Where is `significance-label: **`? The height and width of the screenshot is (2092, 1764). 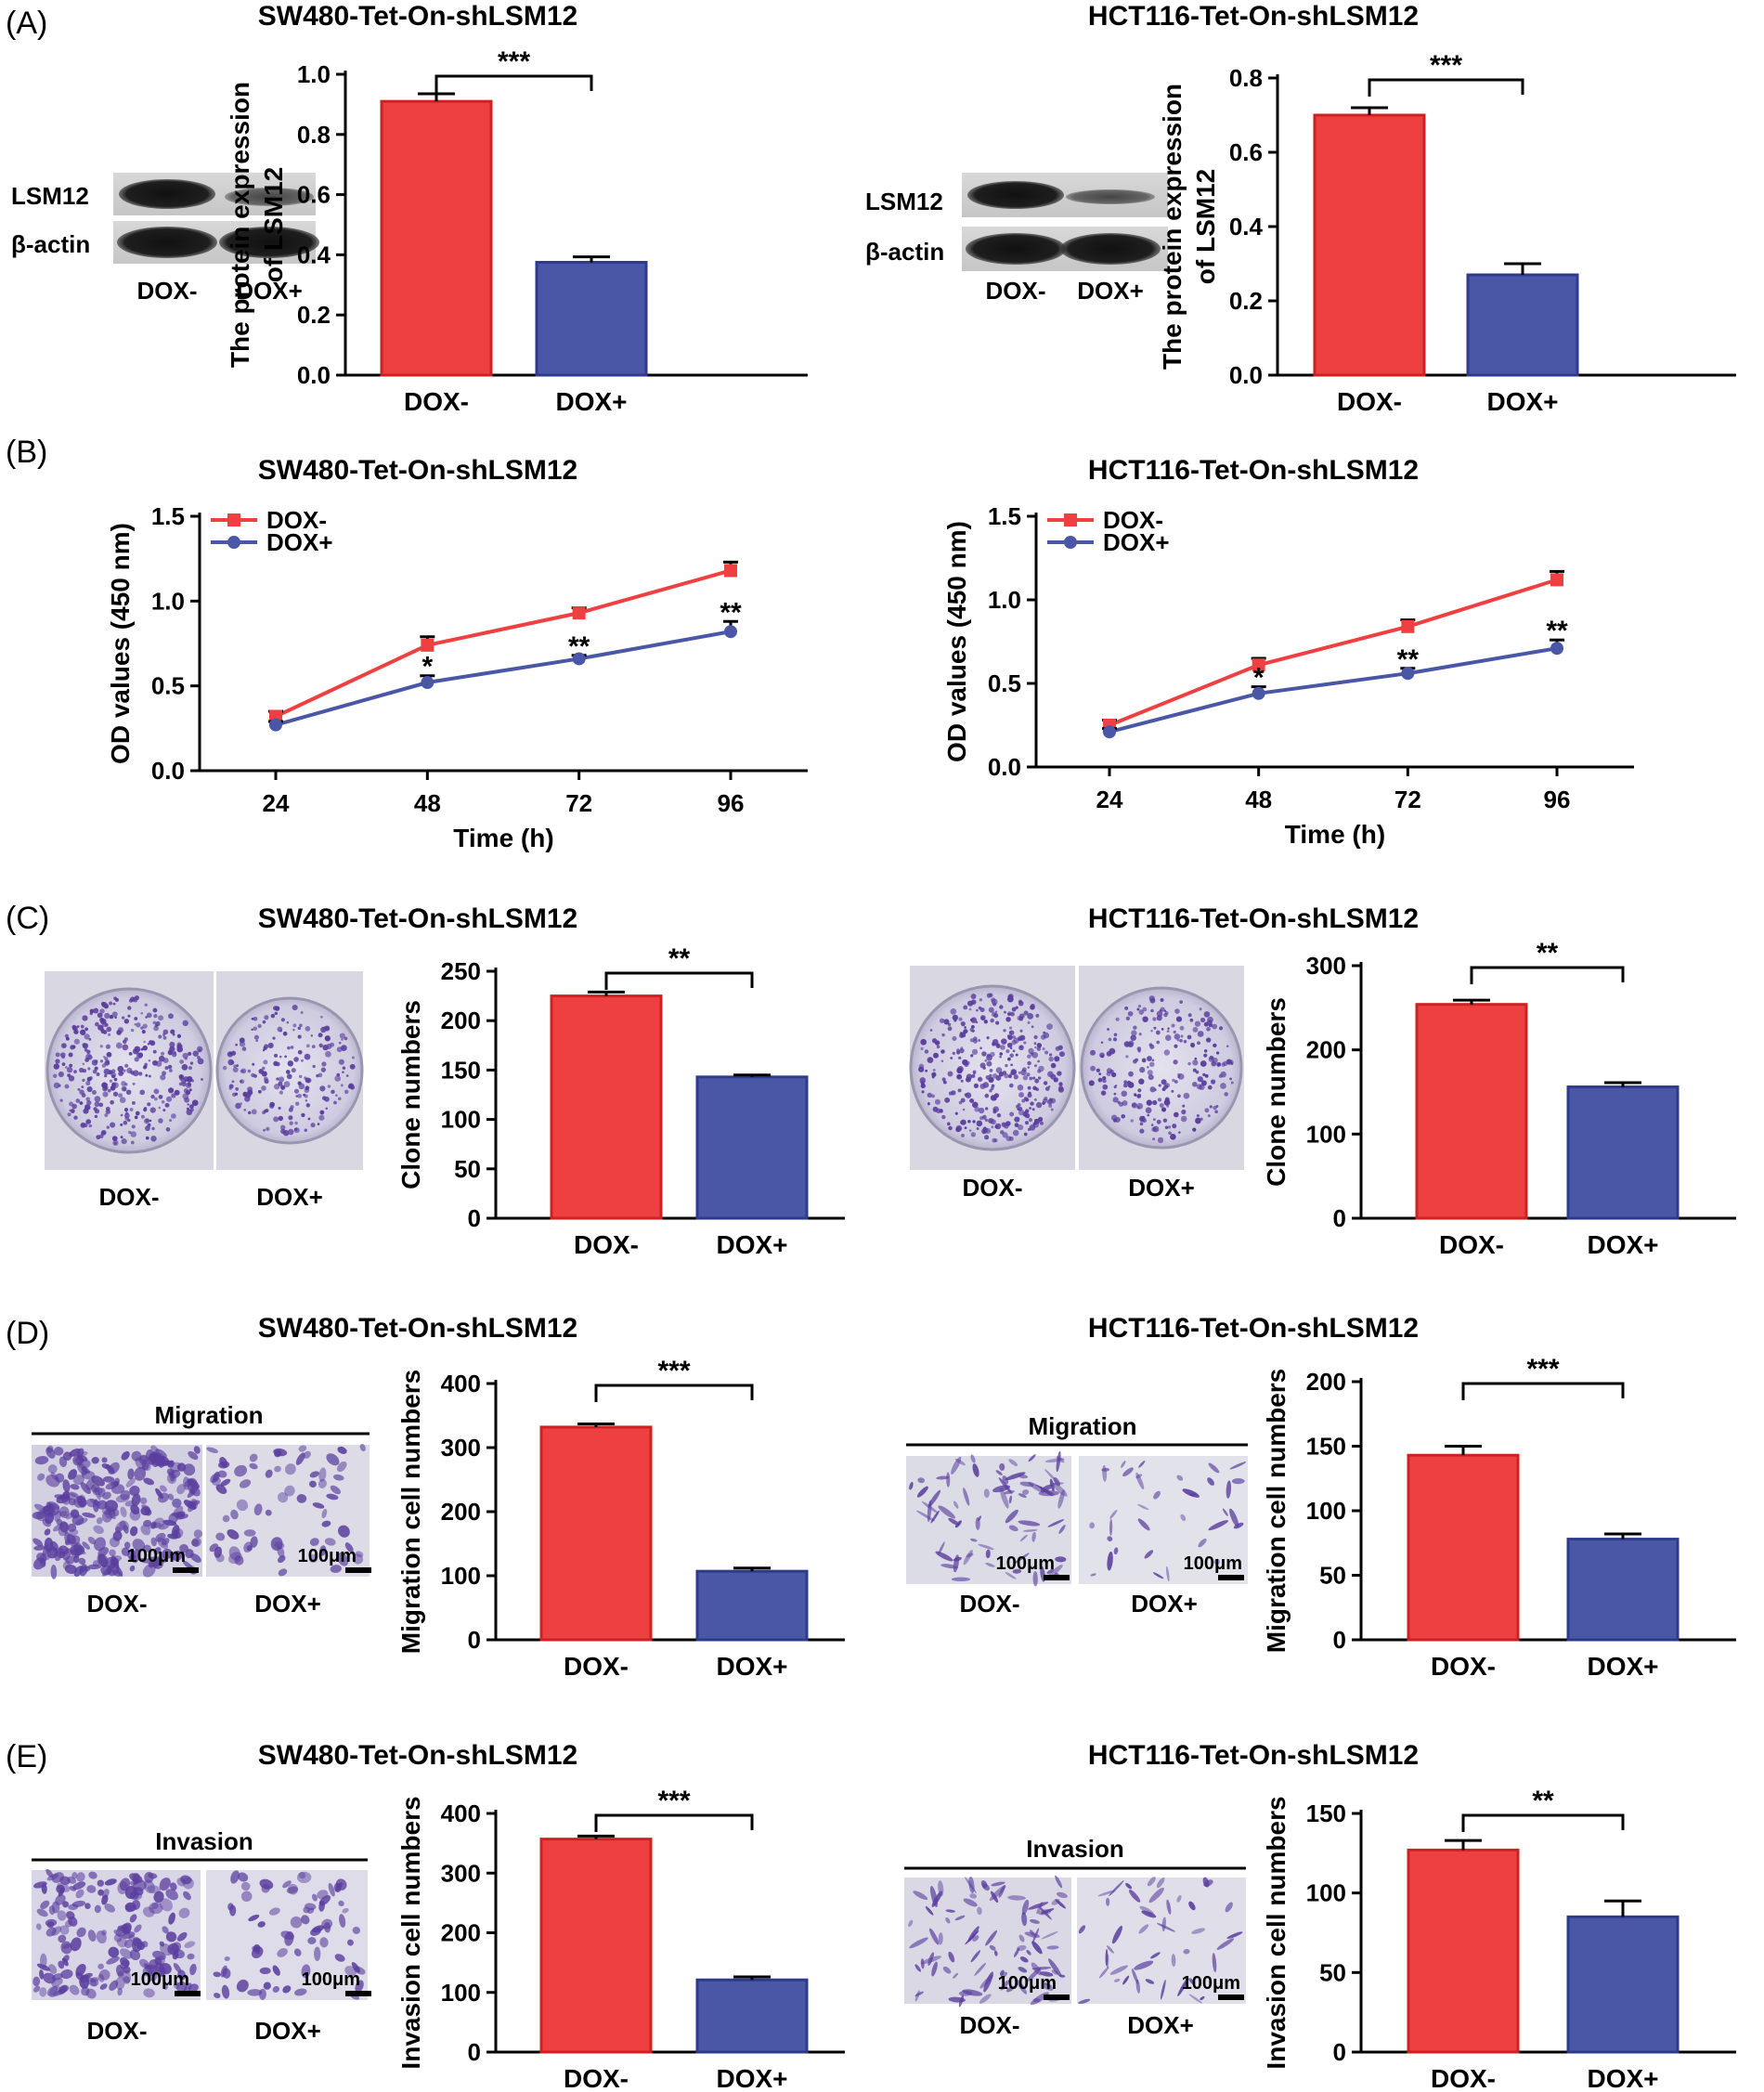
significance-label: ** is located at coordinates (1557, 631).